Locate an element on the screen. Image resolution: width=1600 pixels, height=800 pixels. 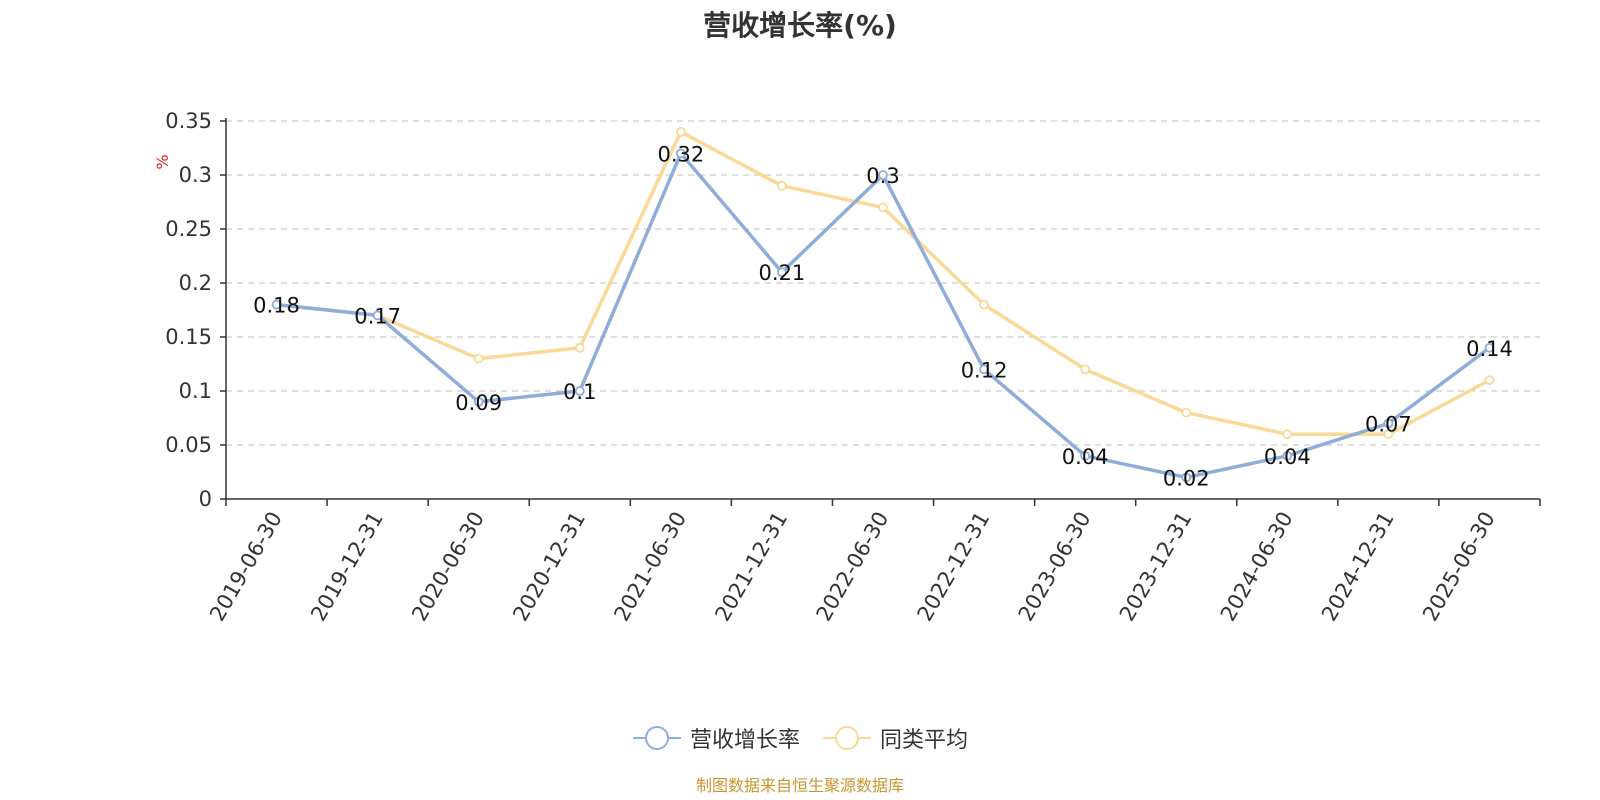
x-tick-label: 2019-06-30 is located at coordinates (246, 567).